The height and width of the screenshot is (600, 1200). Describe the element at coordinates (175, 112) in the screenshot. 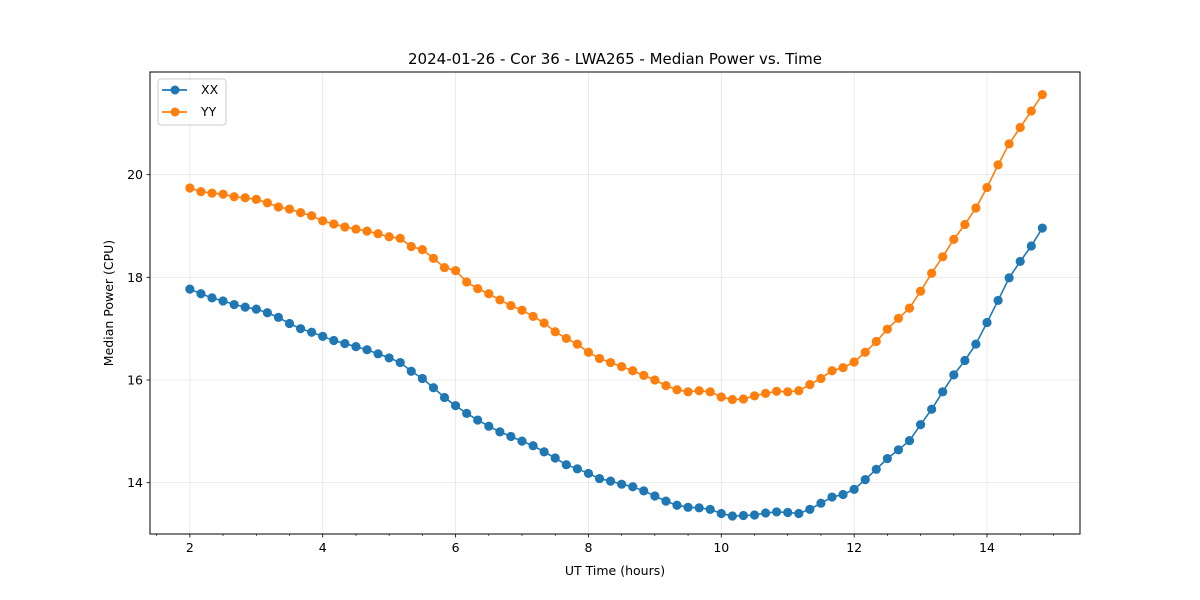

I see `legend-marker-yy` at that location.